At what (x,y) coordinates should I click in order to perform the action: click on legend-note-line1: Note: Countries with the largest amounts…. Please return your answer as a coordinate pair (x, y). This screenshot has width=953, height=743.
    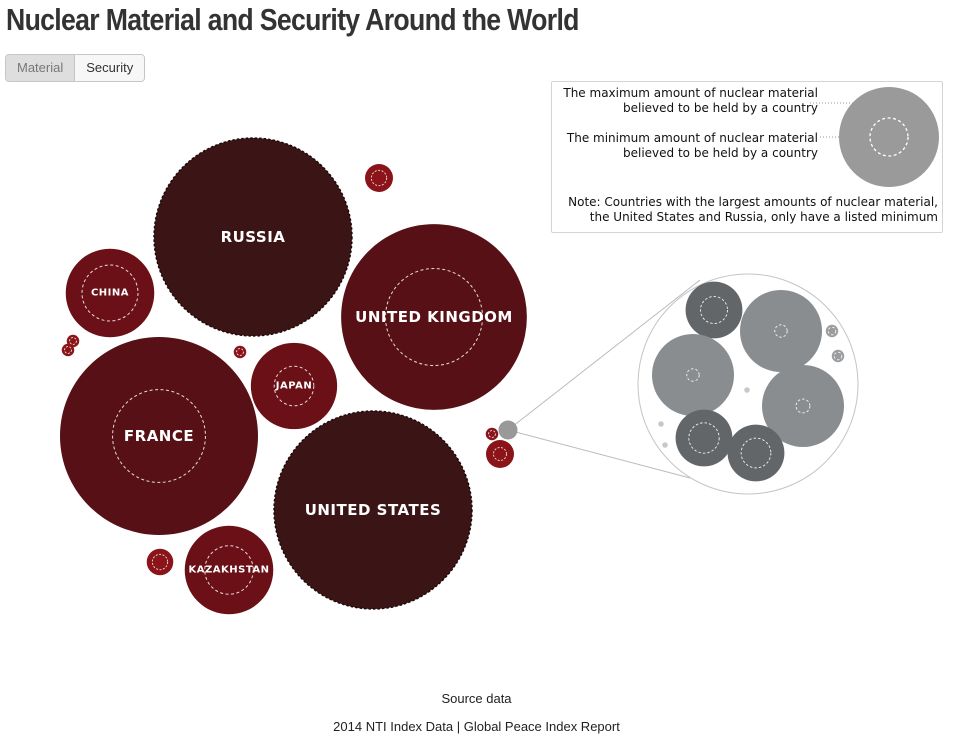
    Looking at the image, I should click on (753, 202).